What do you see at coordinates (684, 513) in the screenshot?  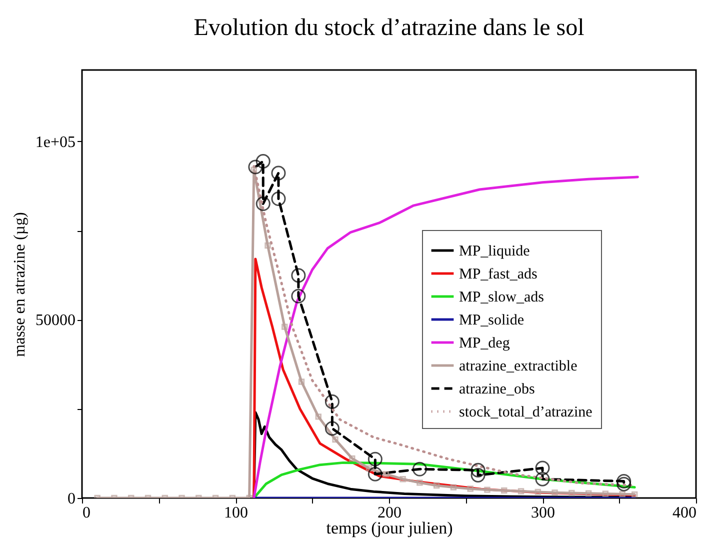 I see `x-tick-label: 400` at bounding box center [684, 513].